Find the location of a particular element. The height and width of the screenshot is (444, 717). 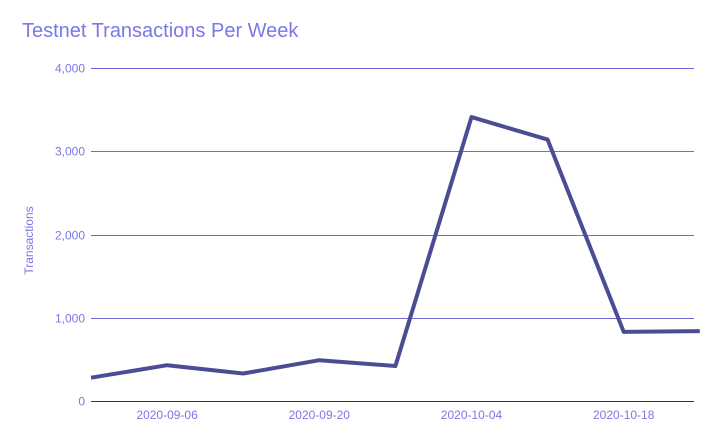

y-tick-labels: 0 1,000 2,000 3,000 4,000 is located at coordinates (70, 235).